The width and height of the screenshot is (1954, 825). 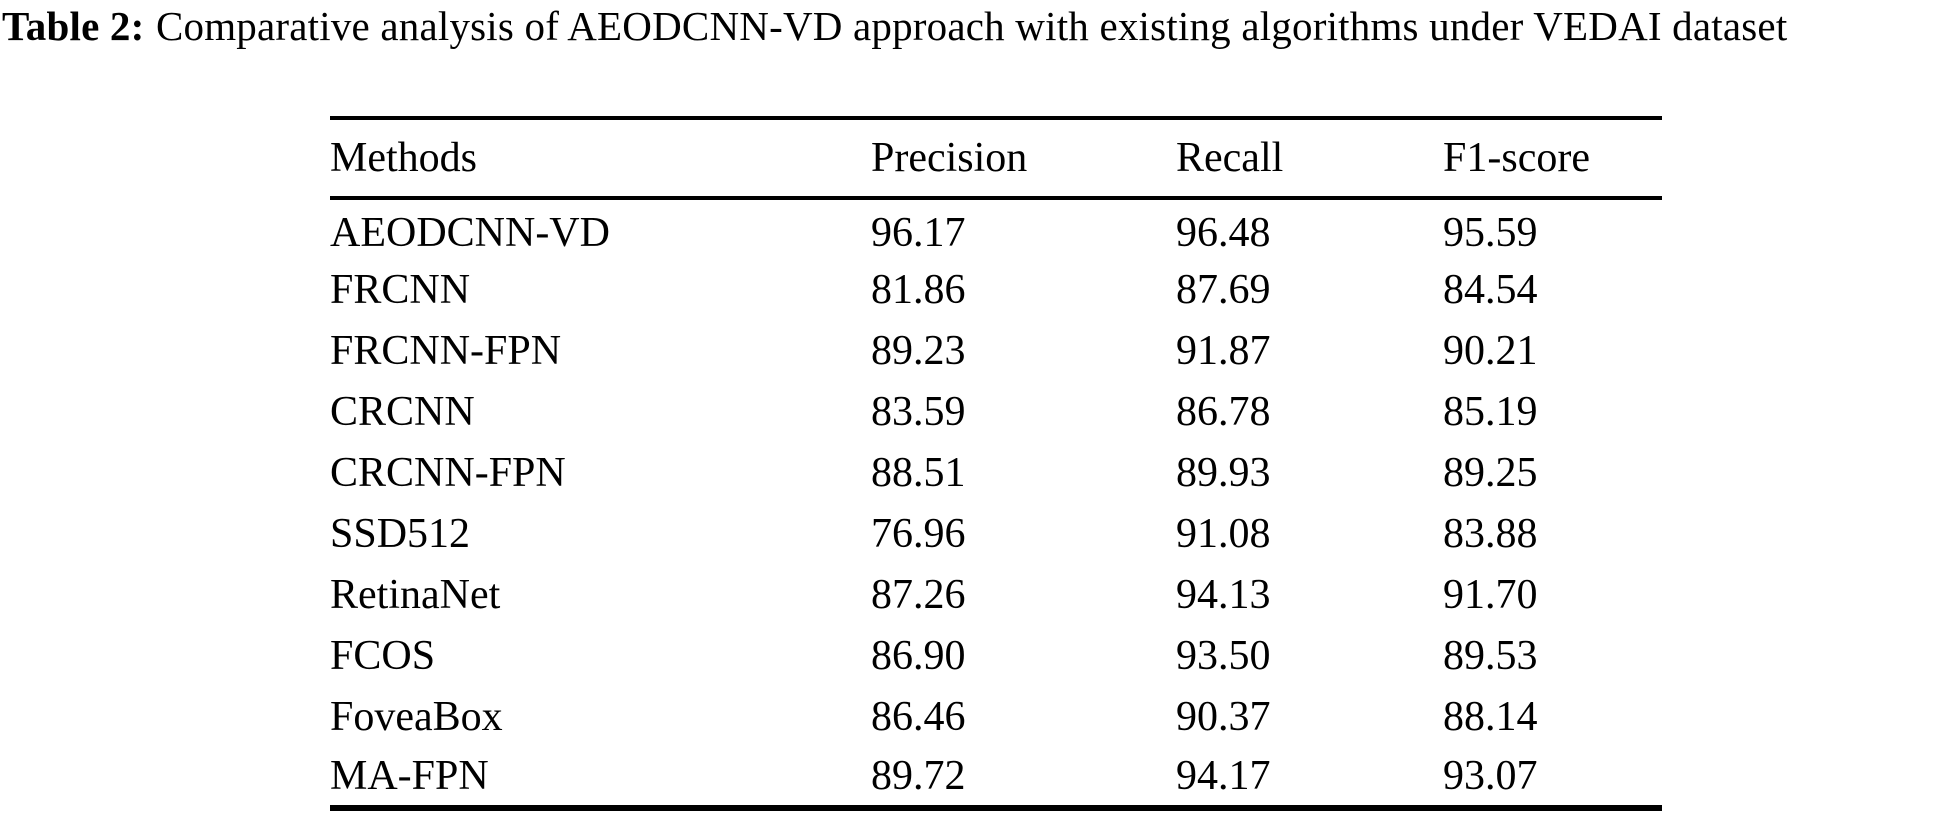 What do you see at coordinates (996, 533) in the screenshot?
I see `table-row: SSD512 76.96 91.08 83.88` at bounding box center [996, 533].